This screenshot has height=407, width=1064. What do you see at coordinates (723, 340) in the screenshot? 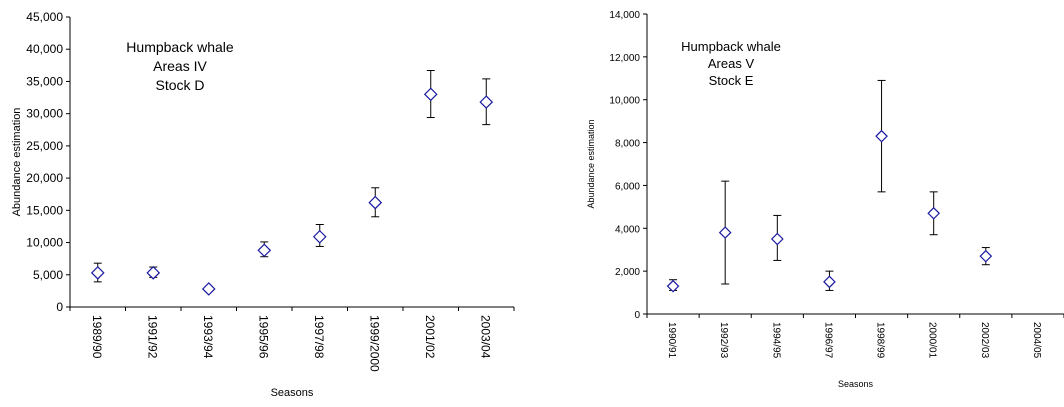
I see `x-category-label: 1992/93` at bounding box center [723, 340].